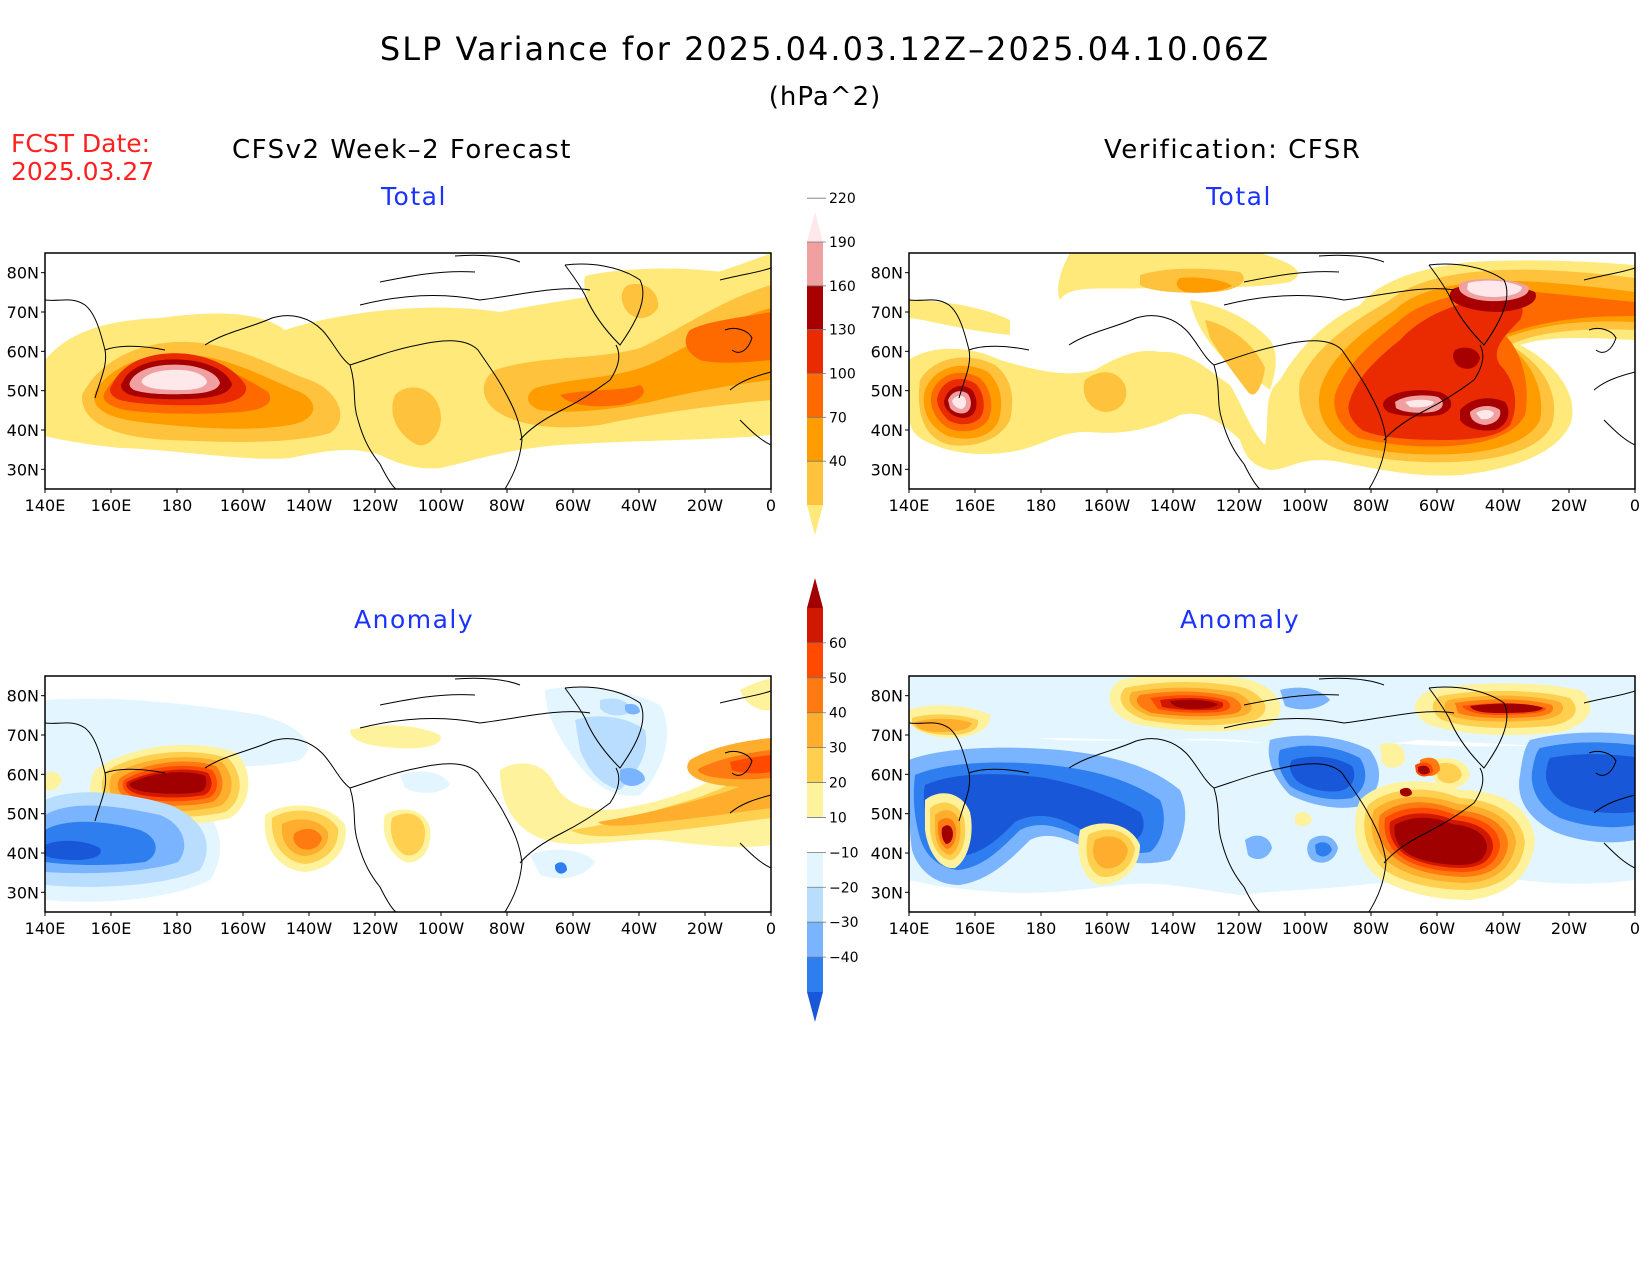 This screenshot has height=1275, width=1650. I want to click on total-colorbar-tick-label: 190, so click(842, 243).